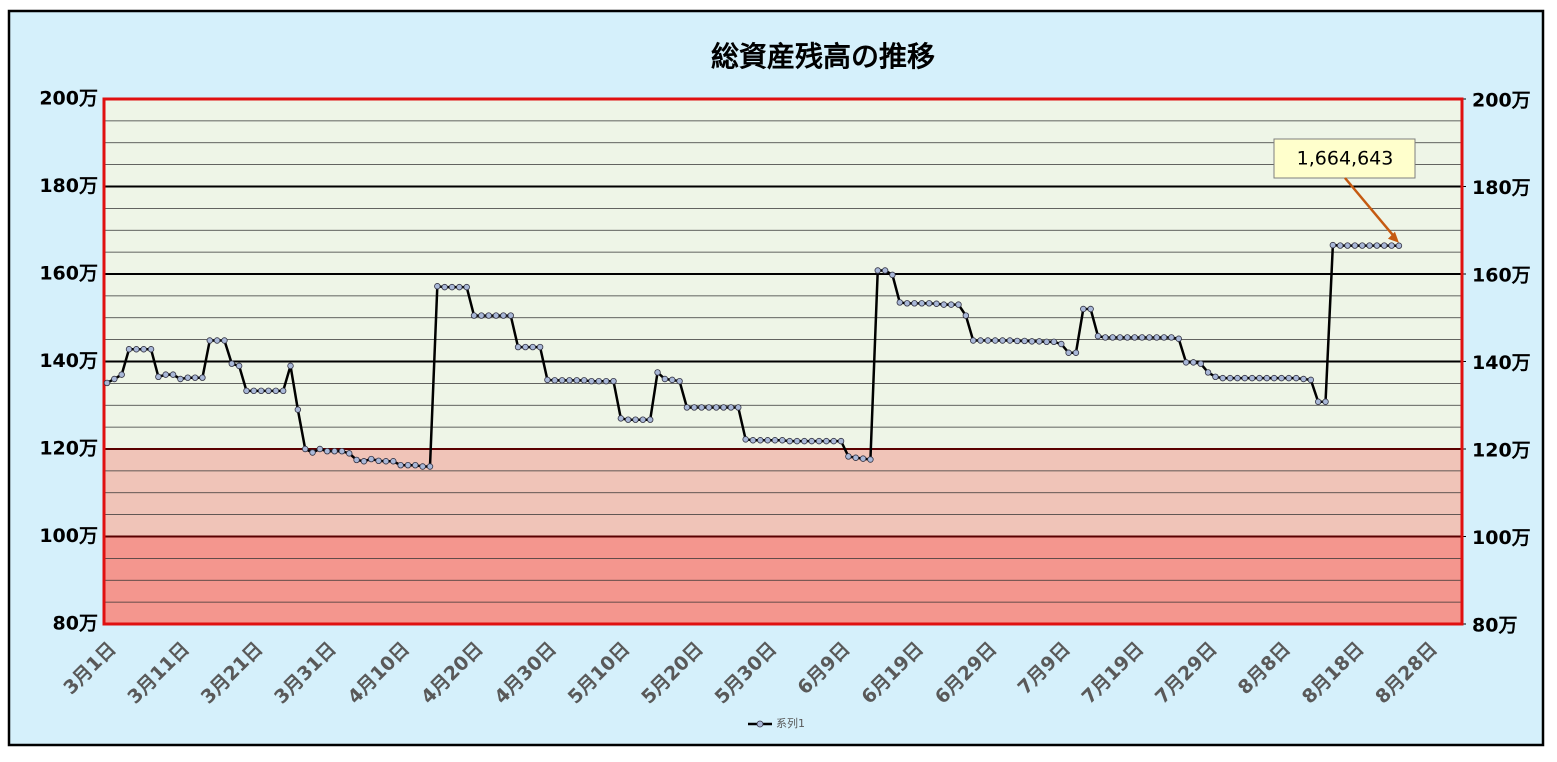 This screenshot has width=1557, height=762. I want to click on y-tick-label: 180万, so click(68, 186).